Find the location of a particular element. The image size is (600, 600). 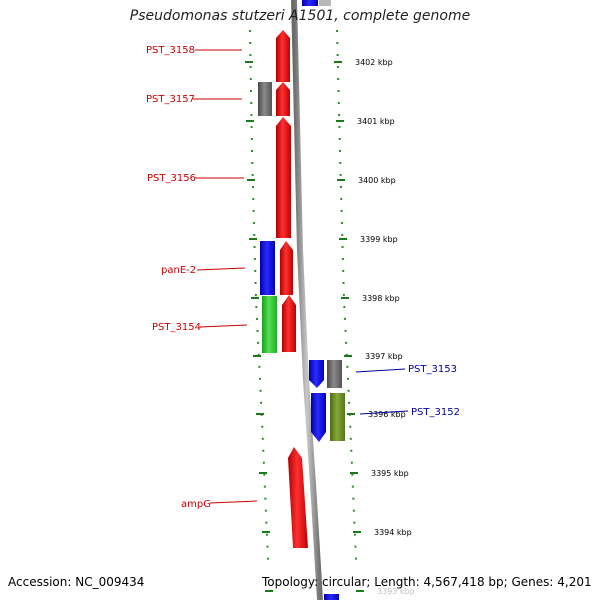

gene-bottom-partial is located at coordinates (331, 597).